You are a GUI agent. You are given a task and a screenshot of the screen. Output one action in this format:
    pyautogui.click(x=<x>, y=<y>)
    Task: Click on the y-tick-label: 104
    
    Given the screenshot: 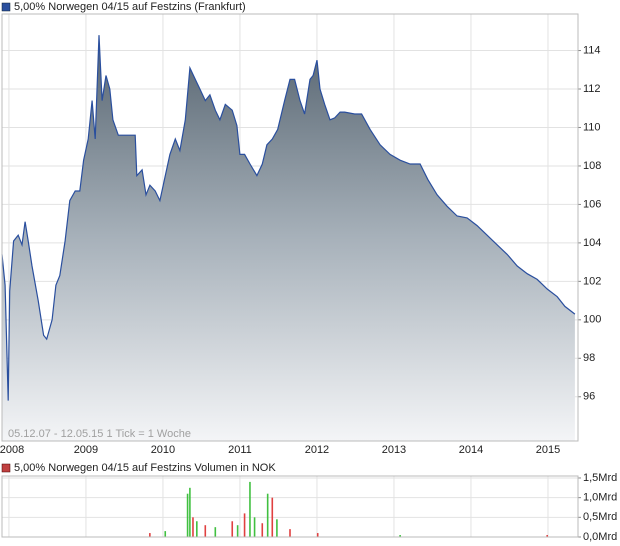 What is the action you would take?
    pyautogui.click(x=592, y=243)
    